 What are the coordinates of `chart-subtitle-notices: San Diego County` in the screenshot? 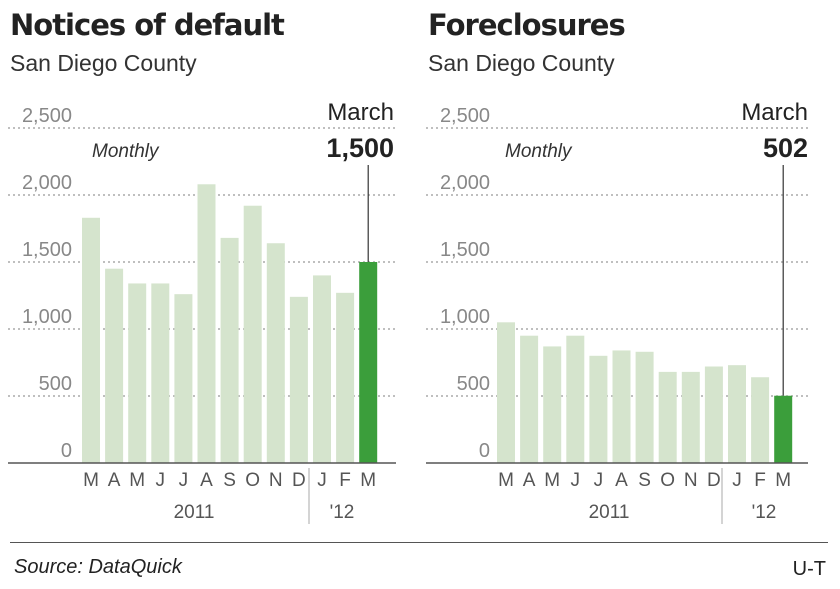 It's located at (103, 63).